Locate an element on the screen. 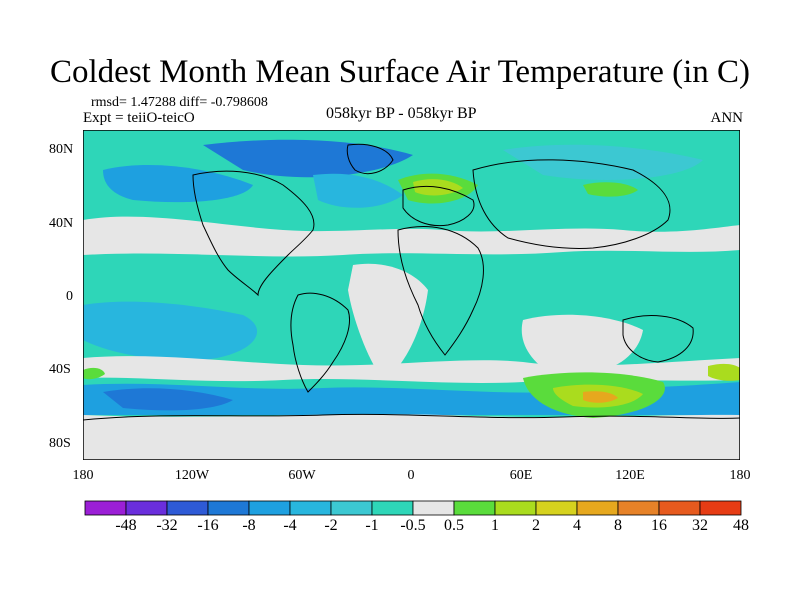 This screenshot has width=800, height=600. colorbar-level-label: -0.5 is located at coordinates (413, 525).